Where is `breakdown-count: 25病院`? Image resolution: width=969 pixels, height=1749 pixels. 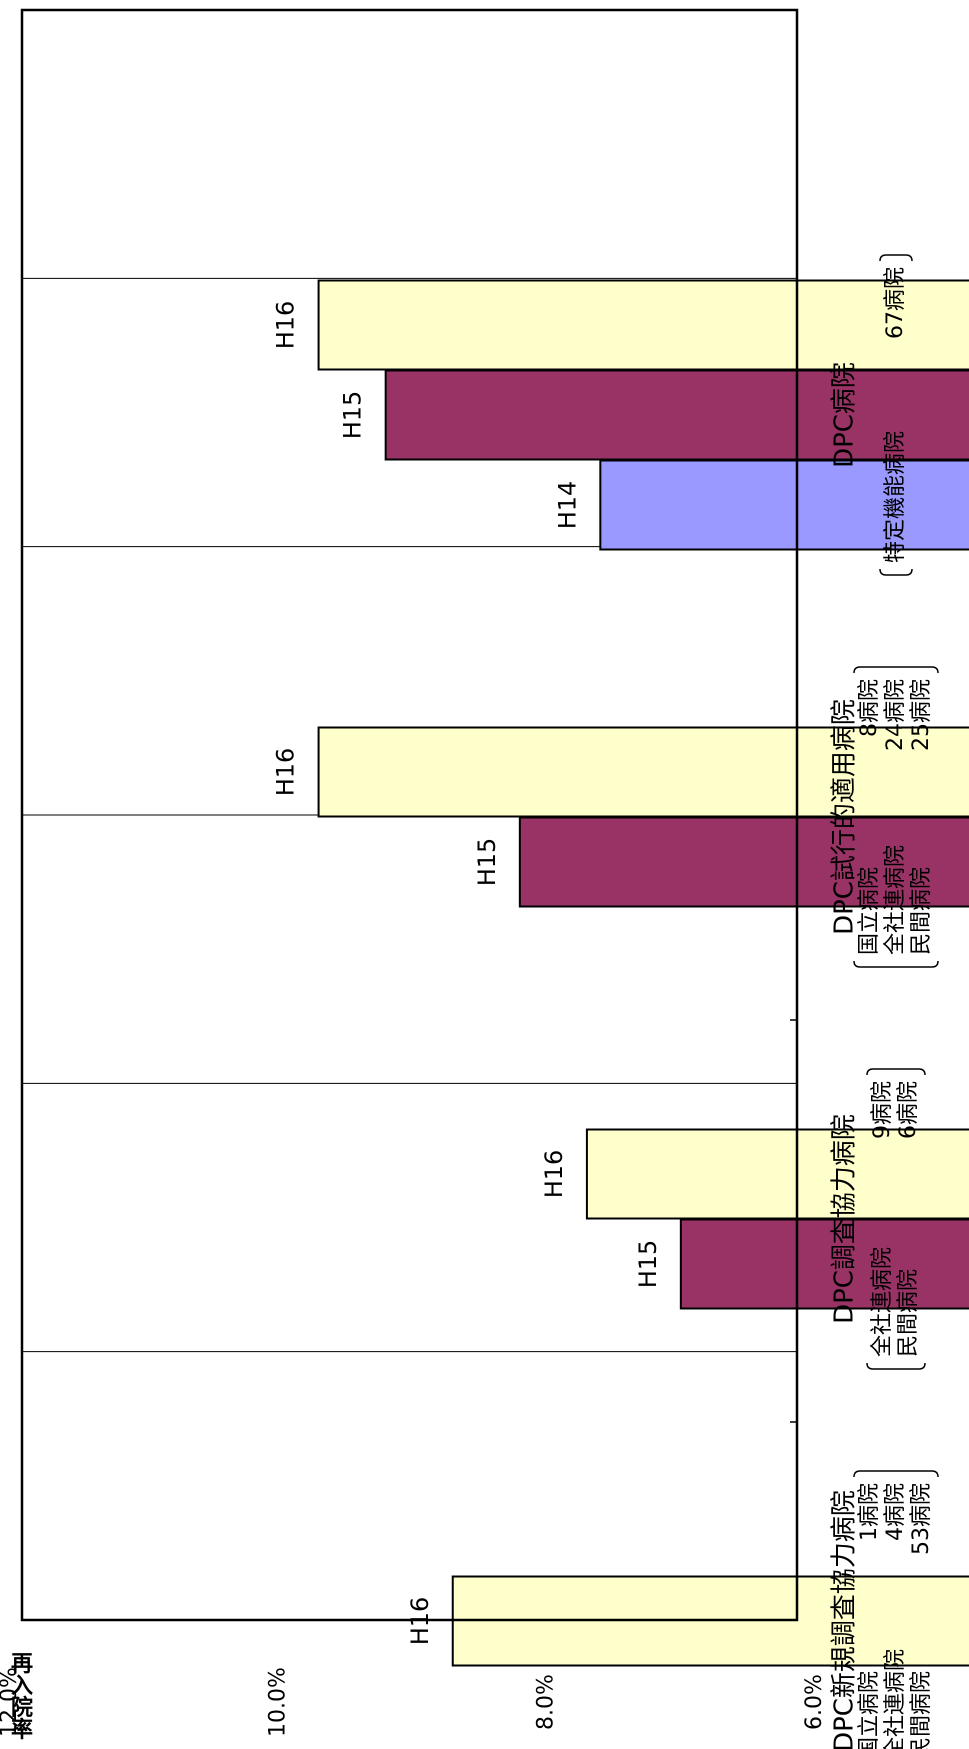
breakdown-count: 25病院 is located at coordinates (921, 715).